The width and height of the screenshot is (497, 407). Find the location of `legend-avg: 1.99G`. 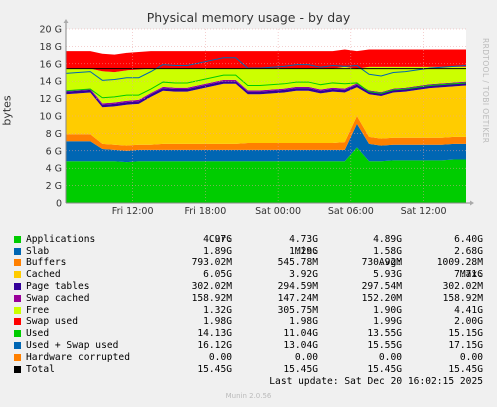

legend-avg: 1.99G is located at coordinates (387, 322).